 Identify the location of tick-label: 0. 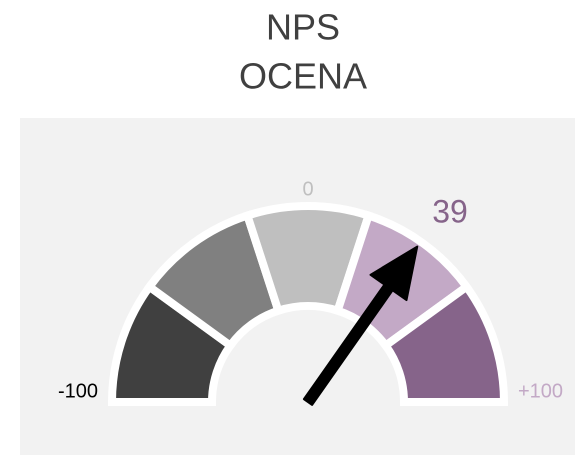
(307, 189).